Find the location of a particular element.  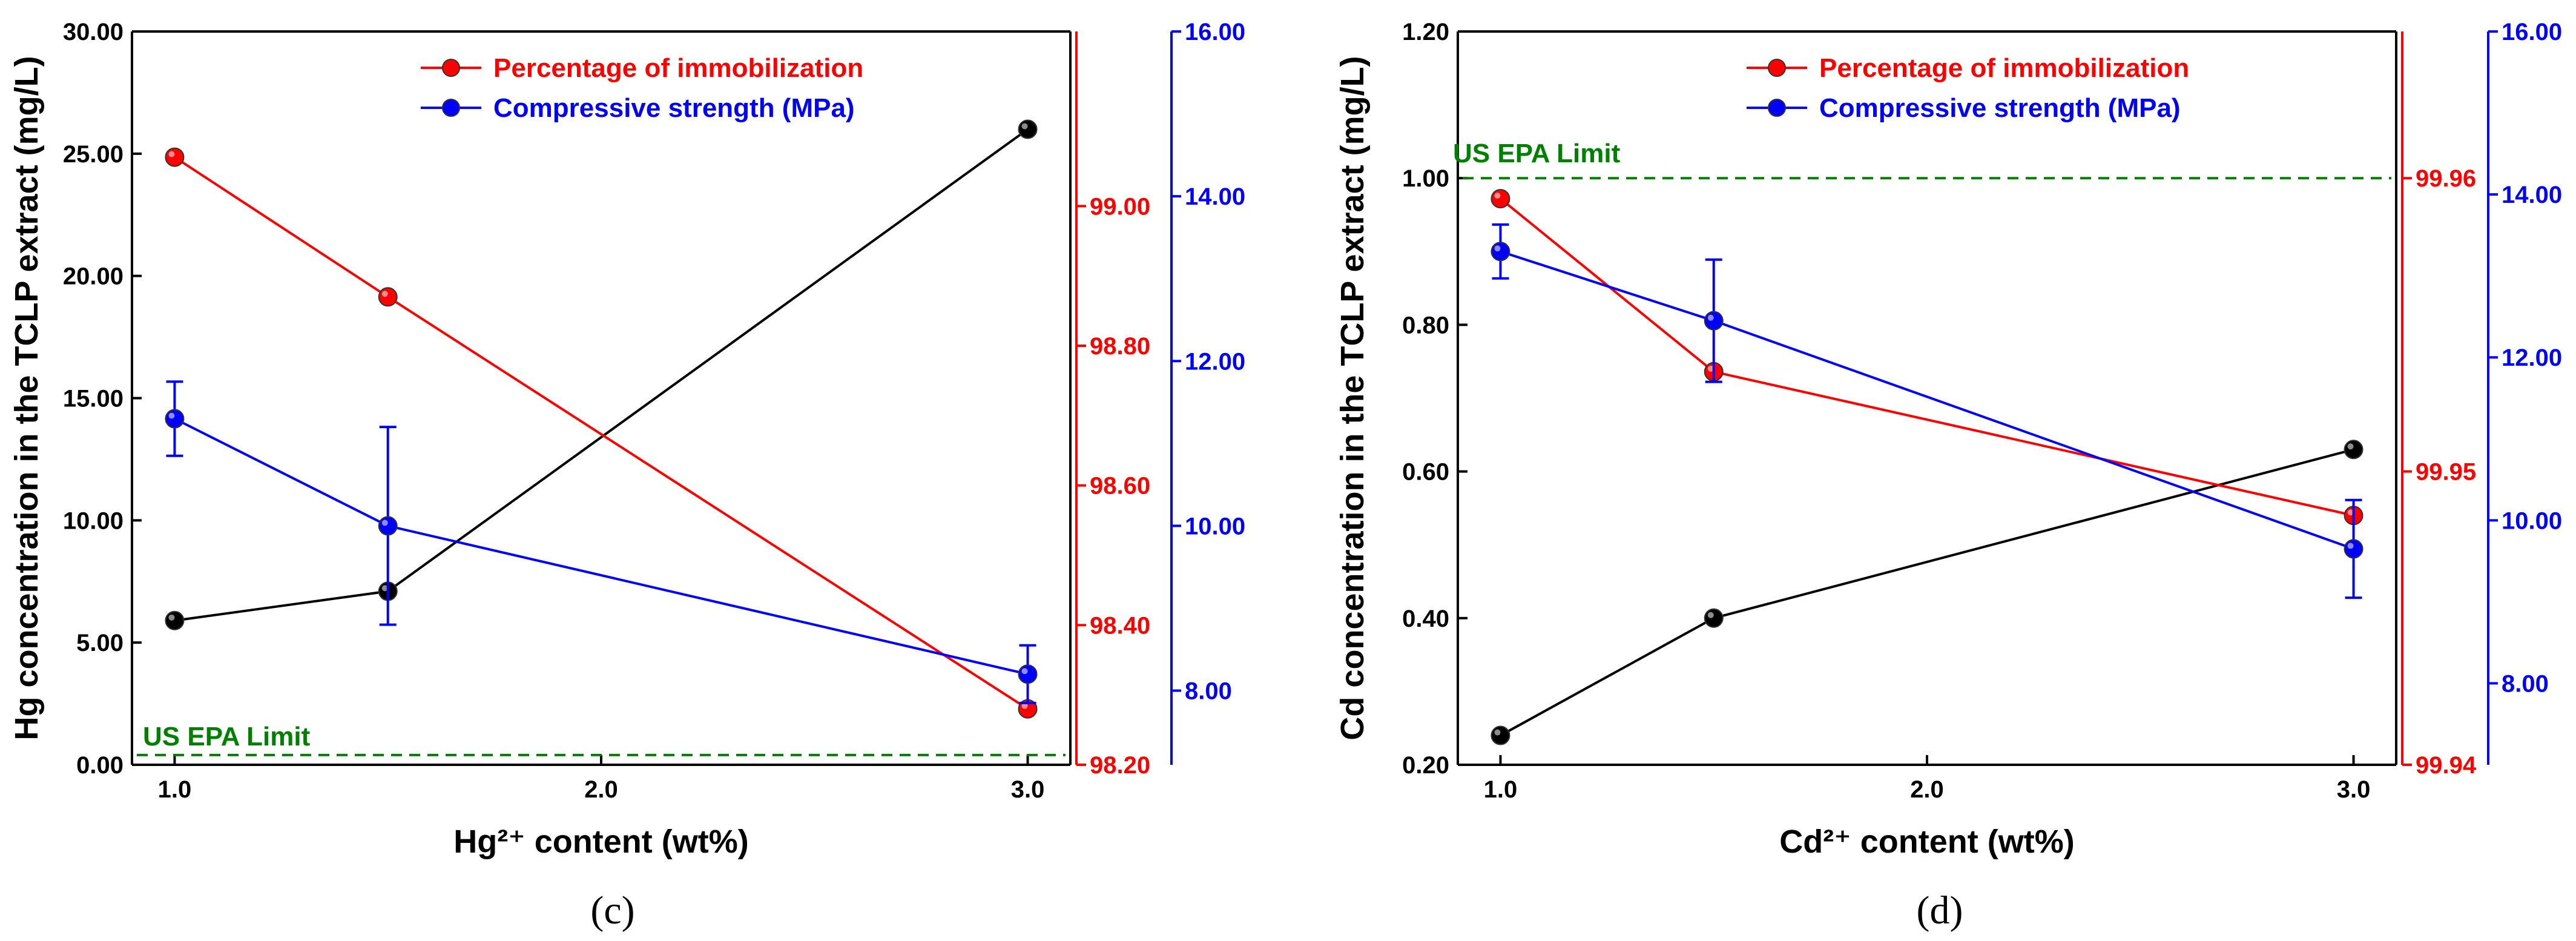

y-right1-tick-label: 98.40 is located at coordinates (1120, 625).